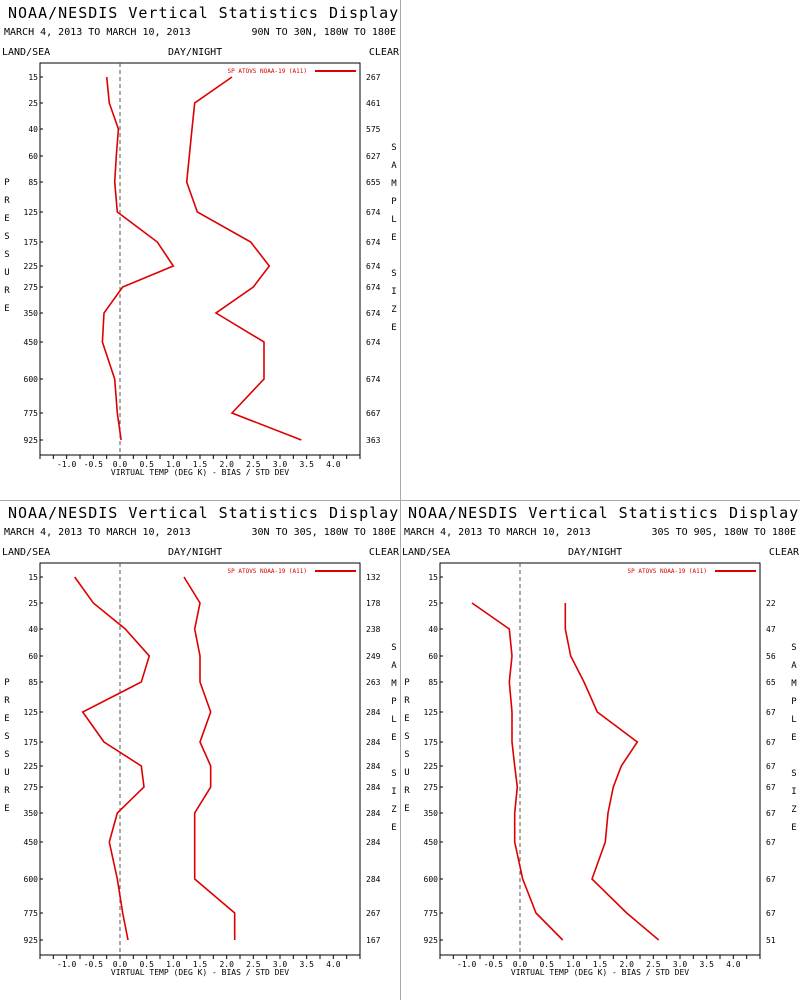 This screenshot has height=1000, width=800. What do you see at coordinates (595, 552) in the screenshot?
I see `day-night-label: DAY/NIGHT` at bounding box center [595, 552].